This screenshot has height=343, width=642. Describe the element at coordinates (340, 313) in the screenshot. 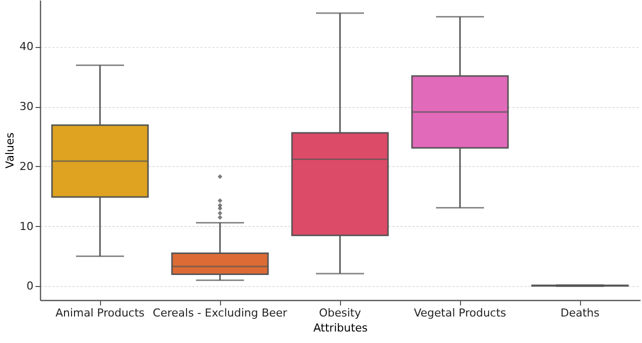

I see `x-tick-label: Obesity` at that location.